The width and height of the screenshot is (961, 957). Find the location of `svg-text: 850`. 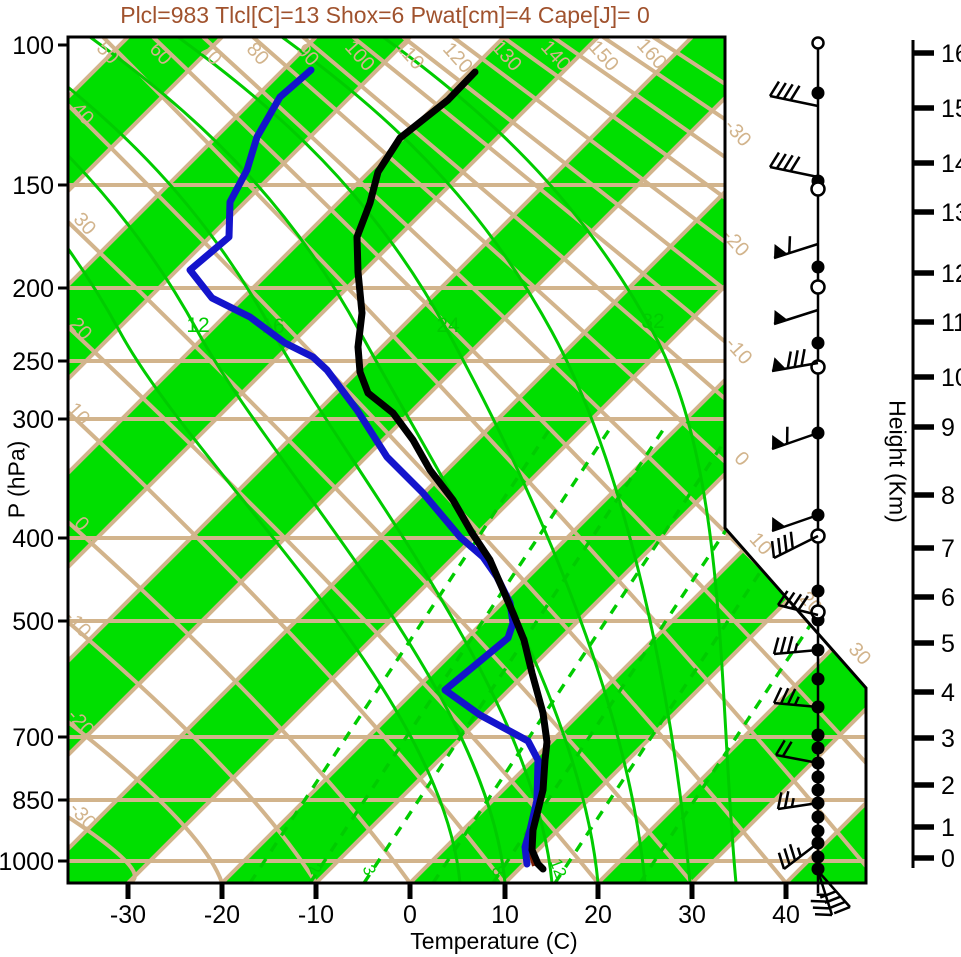

svg-text: 850 is located at coordinates (33, 801).